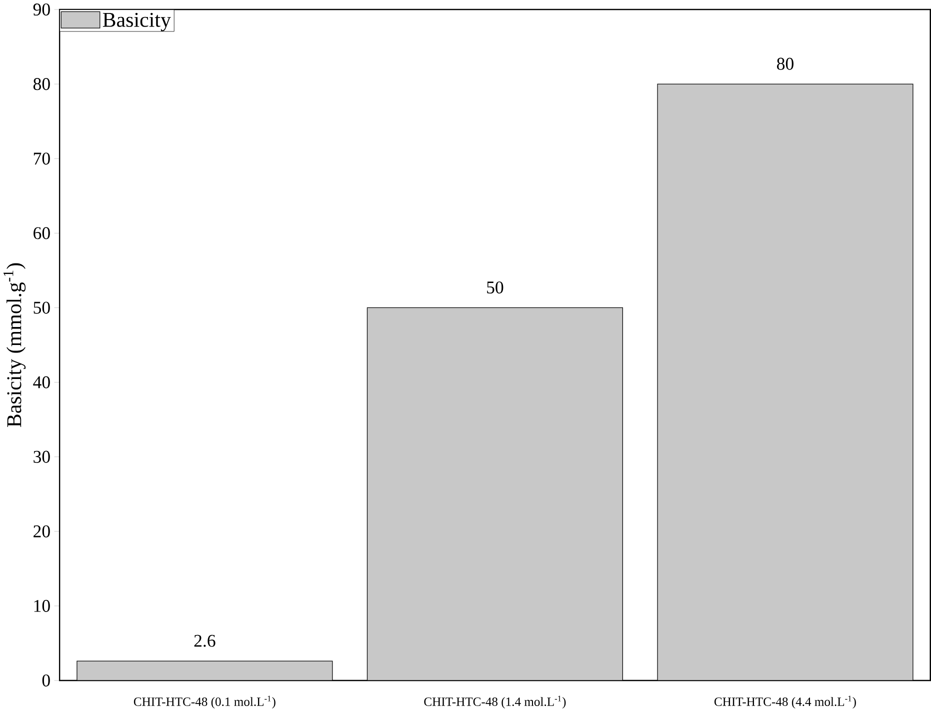 The width and height of the screenshot is (931, 712). Describe the element at coordinates (41, 9) in the screenshot. I see `y-tick-label: 90` at that location.